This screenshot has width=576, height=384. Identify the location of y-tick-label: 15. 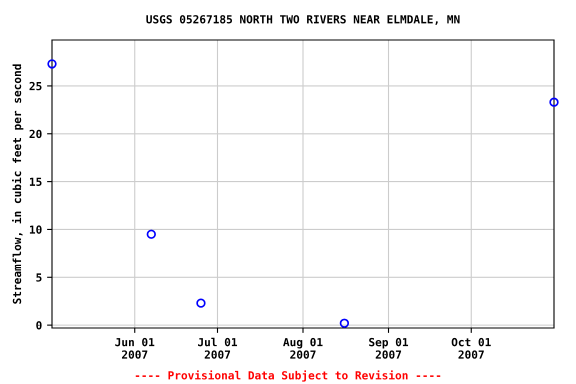
(36, 182).